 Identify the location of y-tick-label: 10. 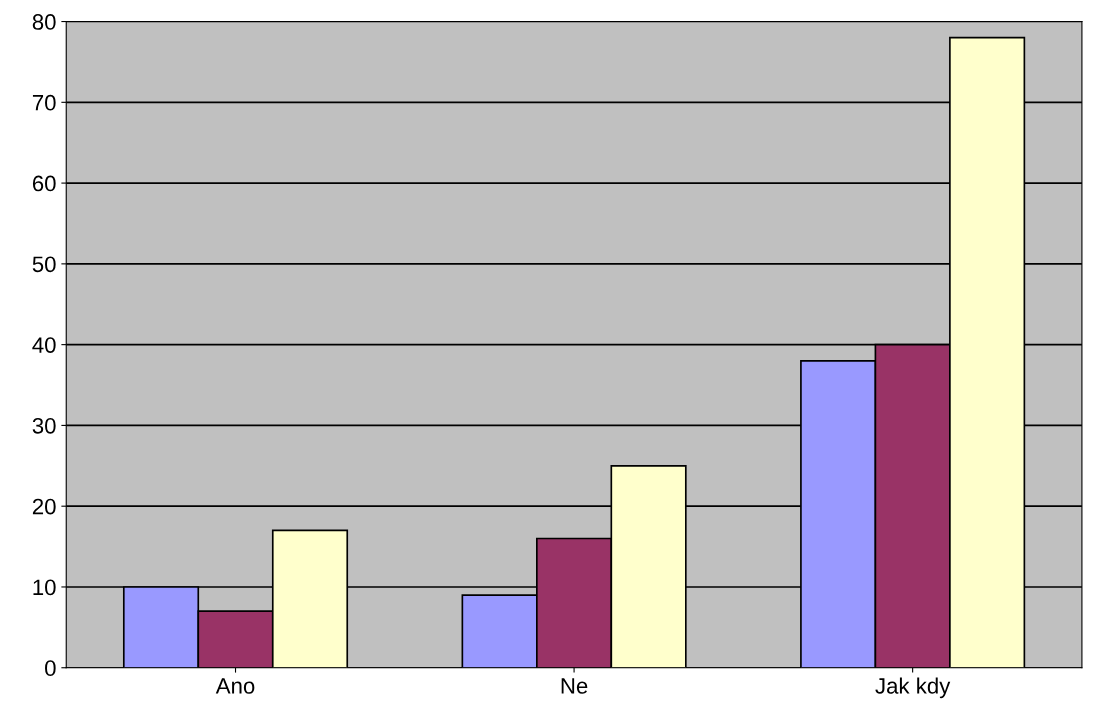
(44, 587).